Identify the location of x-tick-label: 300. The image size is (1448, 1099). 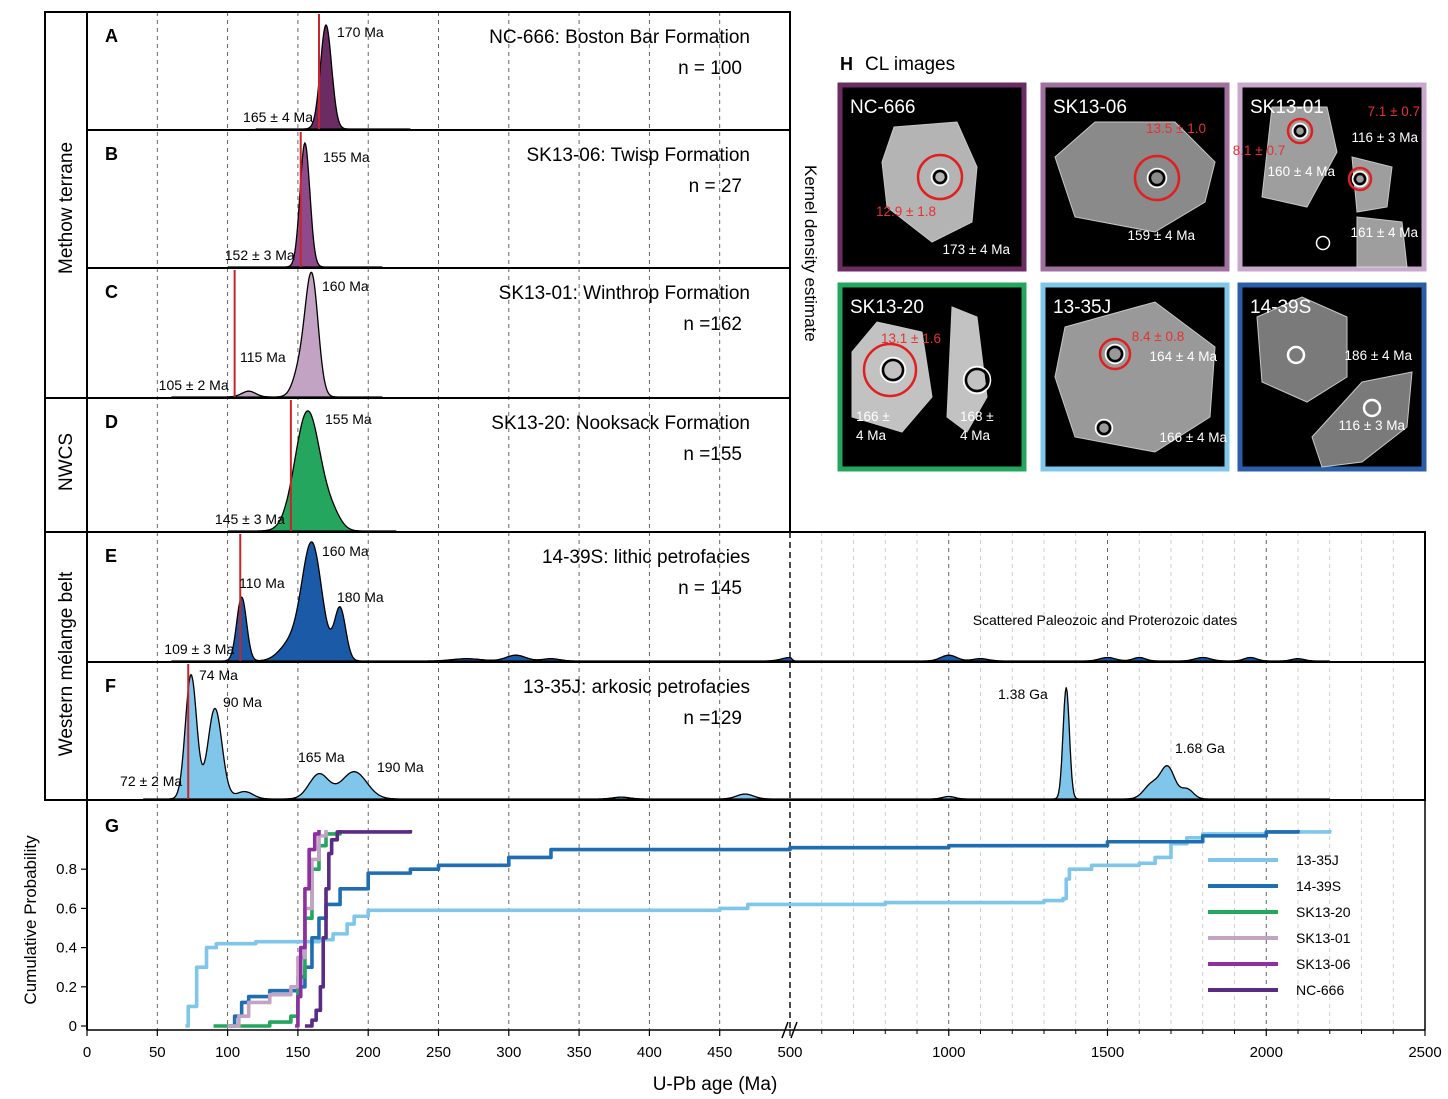
(508, 1052).